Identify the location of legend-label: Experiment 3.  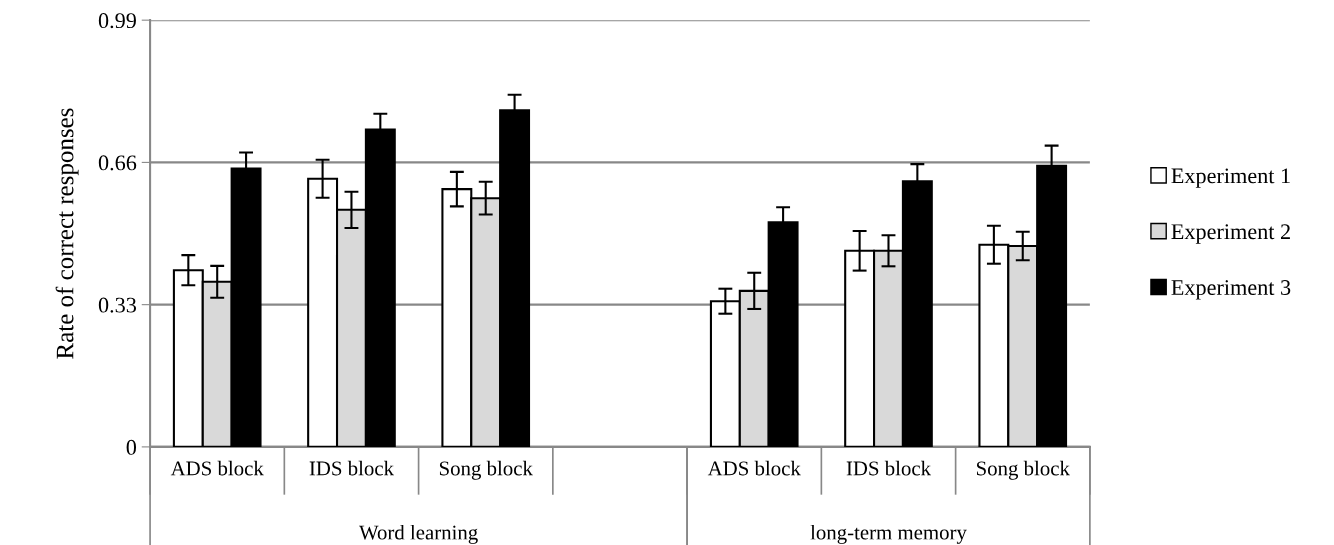
(1231, 290).